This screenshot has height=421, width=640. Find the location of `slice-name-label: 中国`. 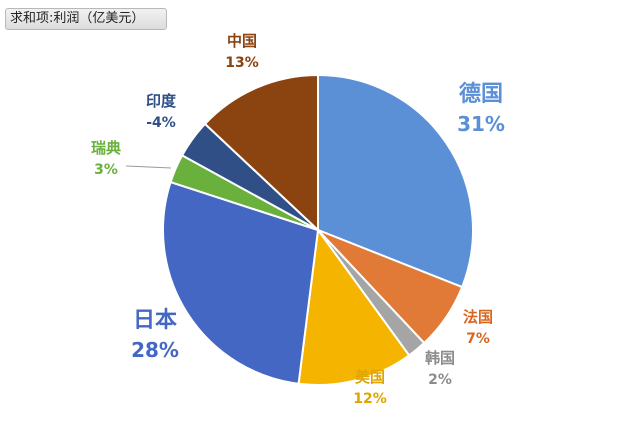

slice-name-label: 中国 is located at coordinates (242, 41).